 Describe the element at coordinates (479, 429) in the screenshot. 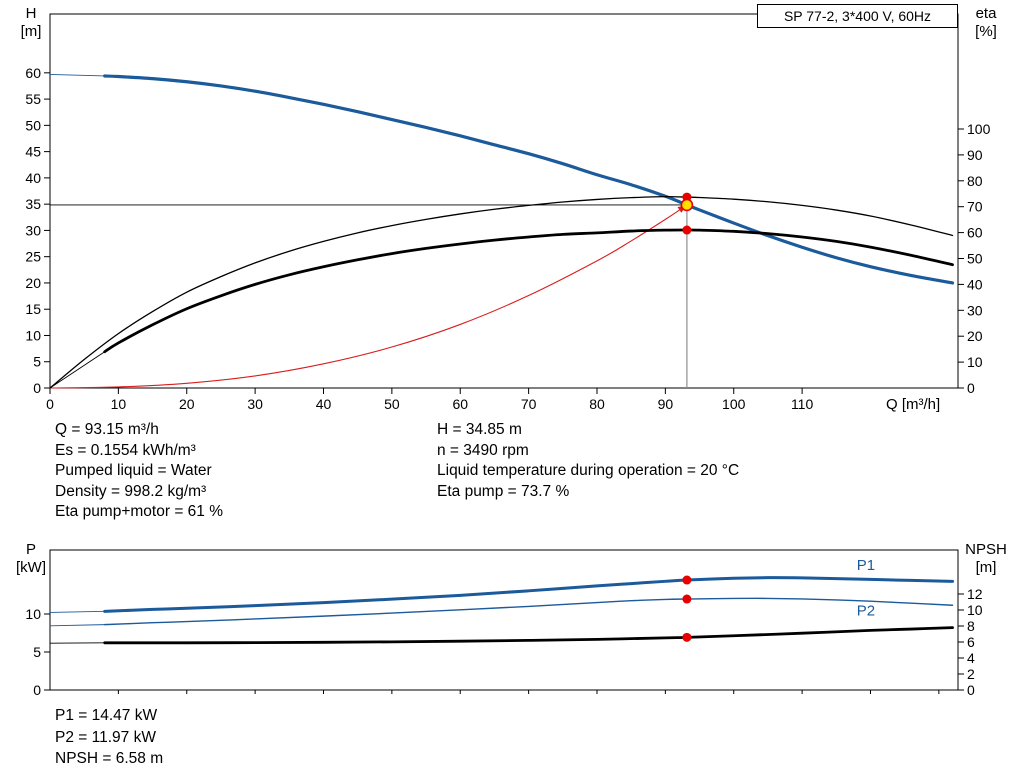

I see `readout-head: H = 34.85 m` at that location.